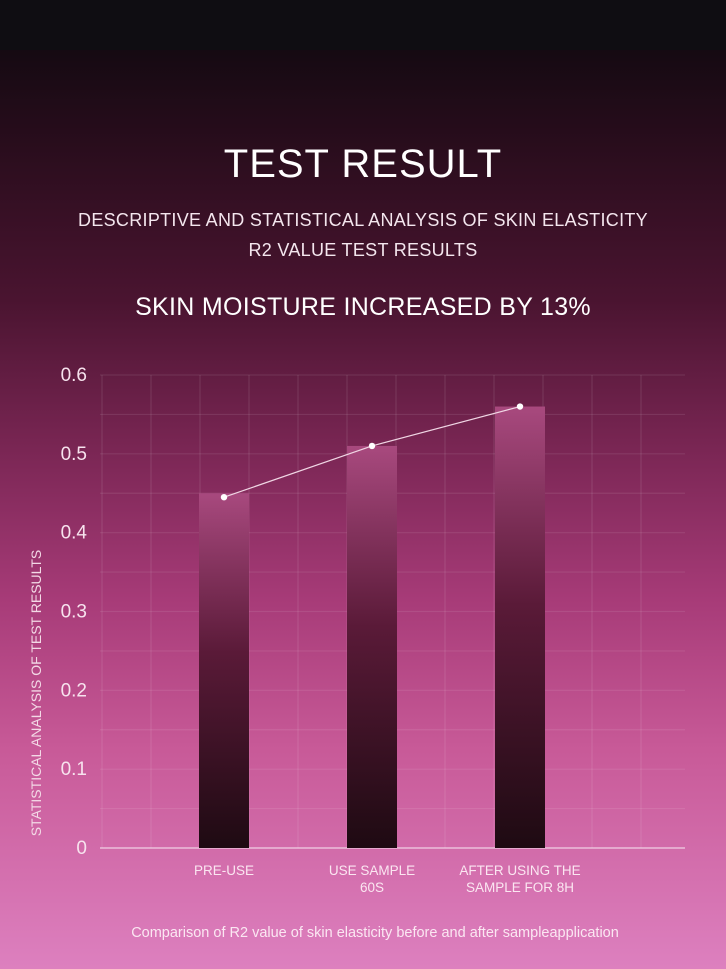 The width and height of the screenshot is (726, 969). What do you see at coordinates (363, 250) in the screenshot?
I see `subtitle-line-2: R2 VALUE TEST RESULTS` at bounding box center [363, 250].